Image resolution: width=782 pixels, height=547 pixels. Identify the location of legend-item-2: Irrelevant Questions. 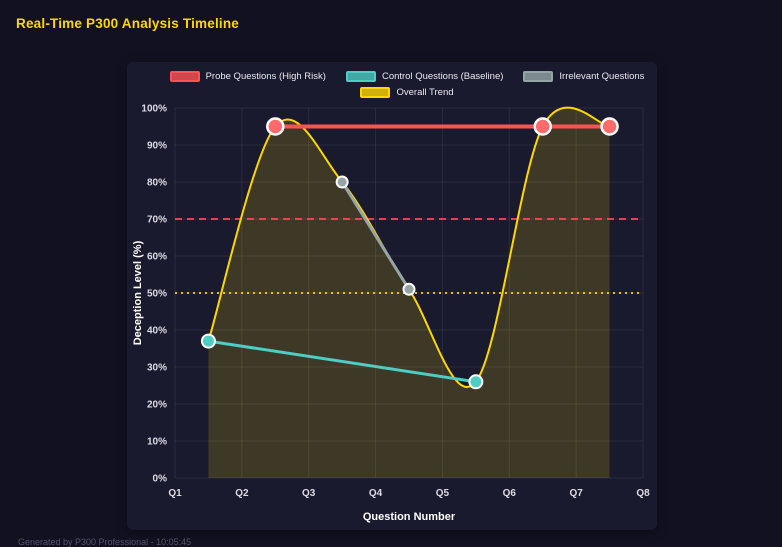
(583, 76).